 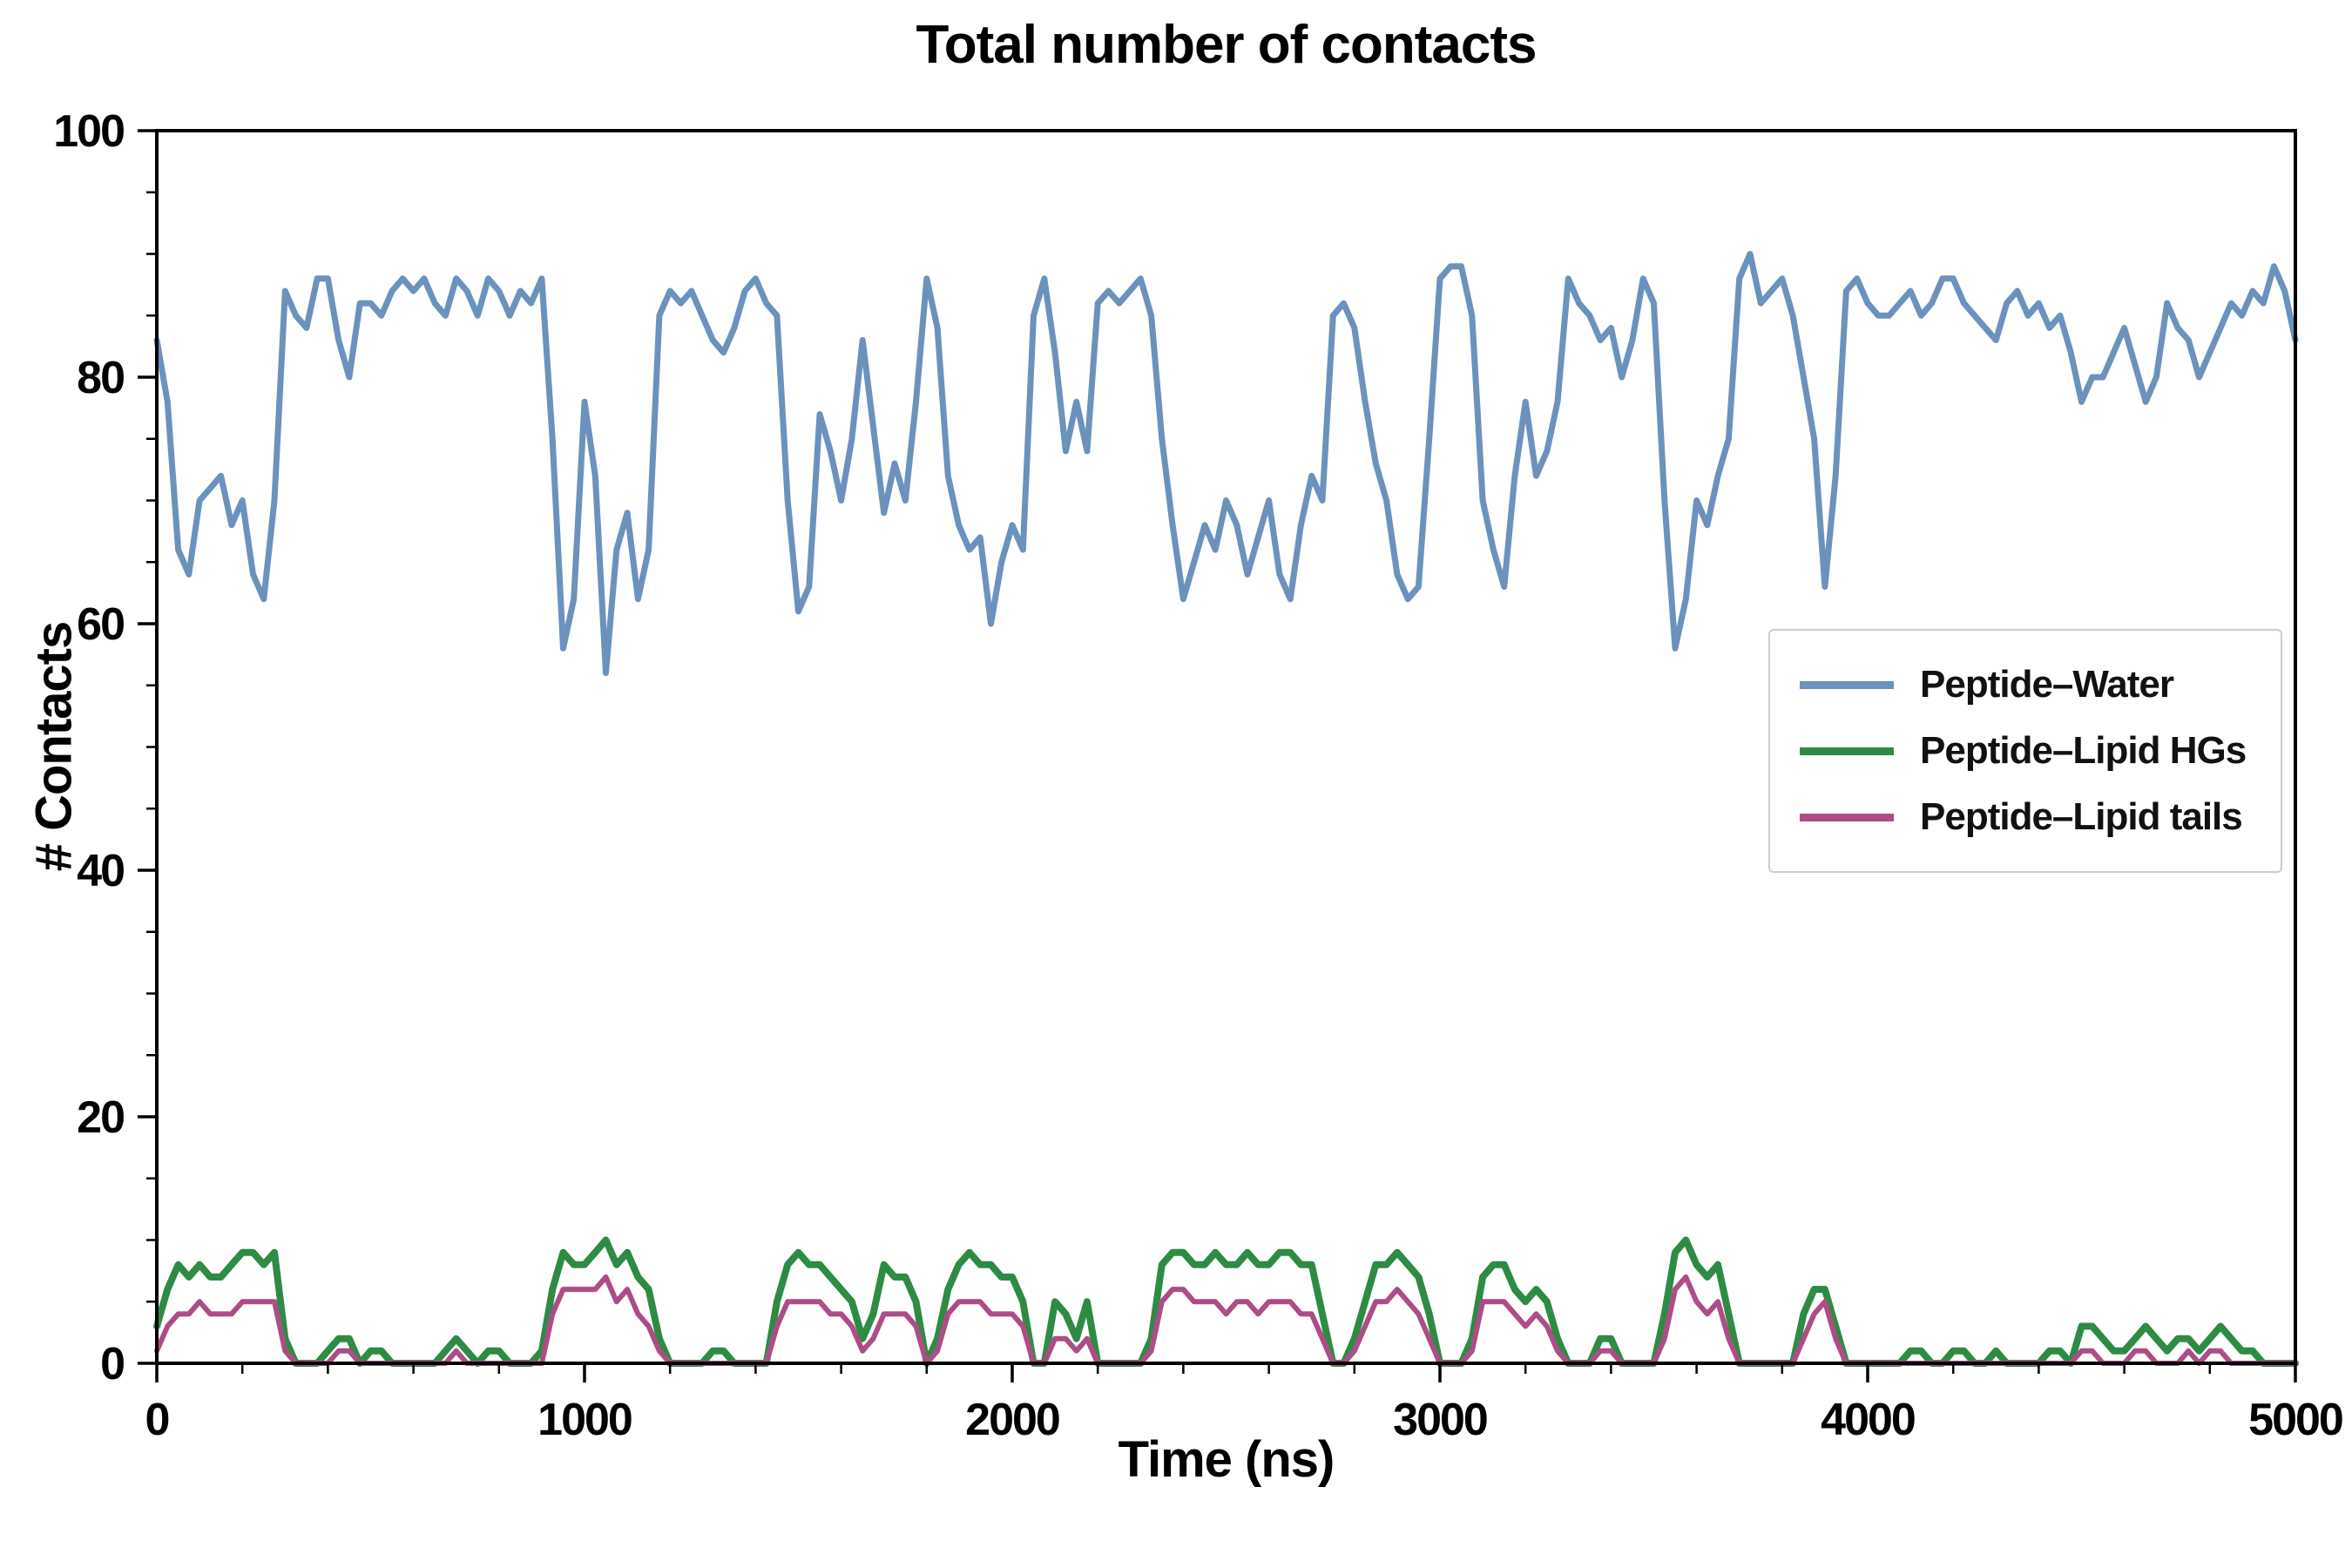 I want to click on chart-title: Total number of contacts, so click(x=1226, y=45).